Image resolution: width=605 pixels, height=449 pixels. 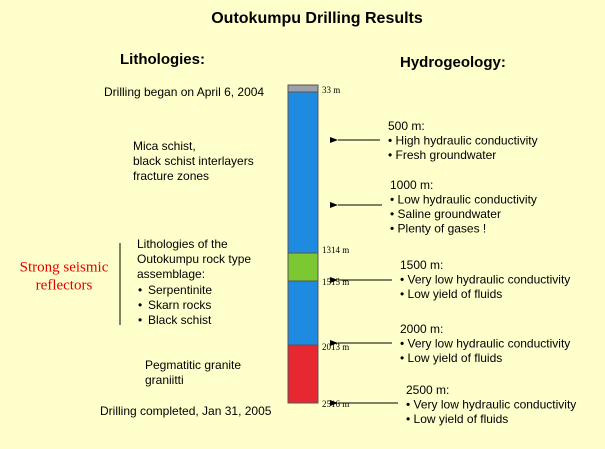 What do you see at coordinates (303, 244) in the screenshot?
I see `drill-column` at bounding box center [303, 244].